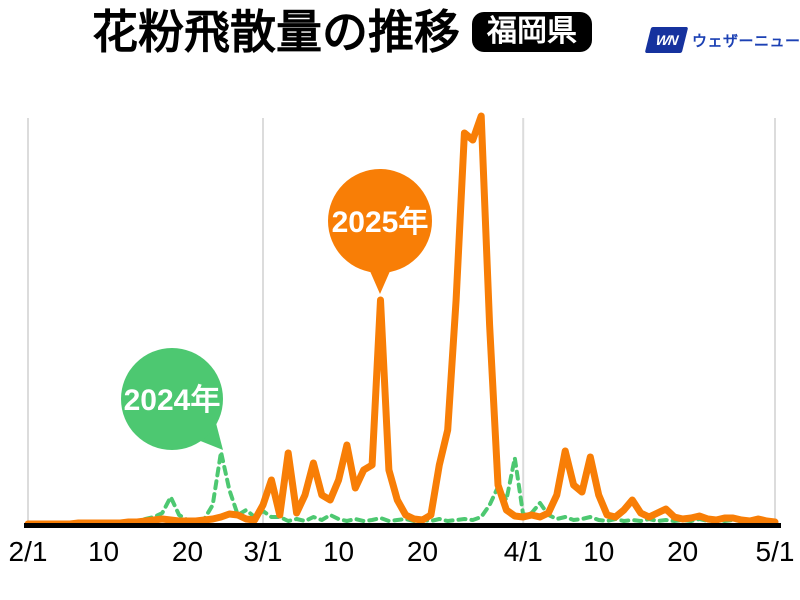 The image size is (800, 600). Describe the element at coordinates (208, 436) in the screenshot. I see `bubble-tail` at that location.